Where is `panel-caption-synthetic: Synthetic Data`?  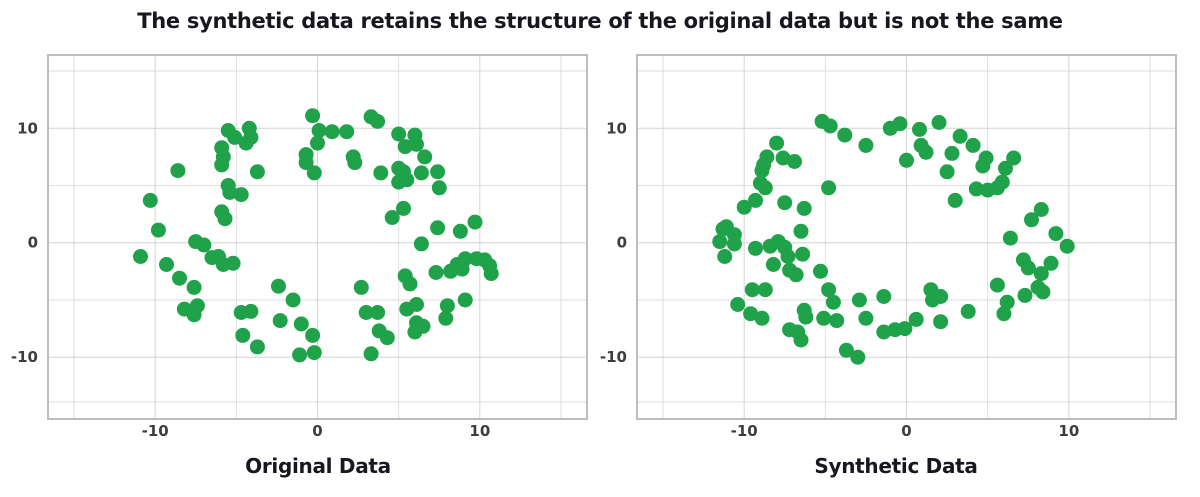 panel-caption-synthetic: Synthetic Data is located at coordinates (896, 466).